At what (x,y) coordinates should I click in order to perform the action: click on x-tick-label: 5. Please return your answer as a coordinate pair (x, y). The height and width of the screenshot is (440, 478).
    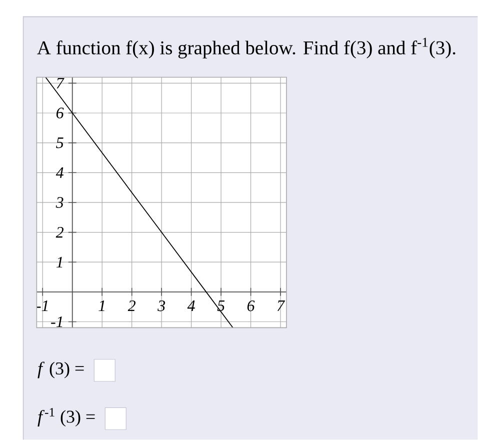
    Looking at the image, I should click on (221, 306).